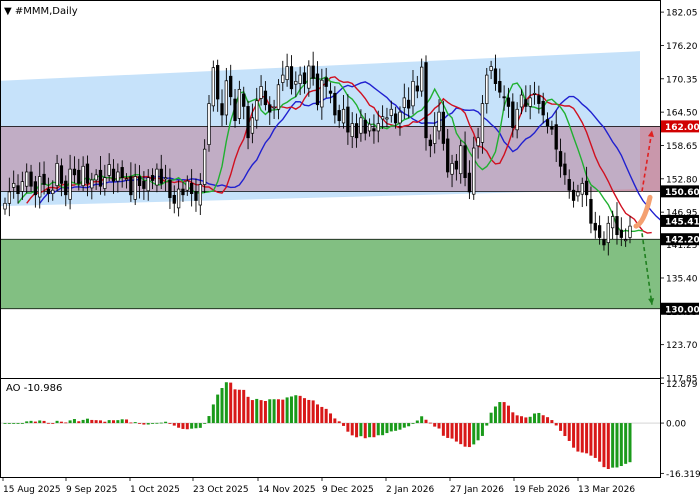 The height and width of the screenshot is (504, 700). Describe the element at coordinates (682, 180) in the screenshot. I see `y-tick-label: 152.80` at that location.